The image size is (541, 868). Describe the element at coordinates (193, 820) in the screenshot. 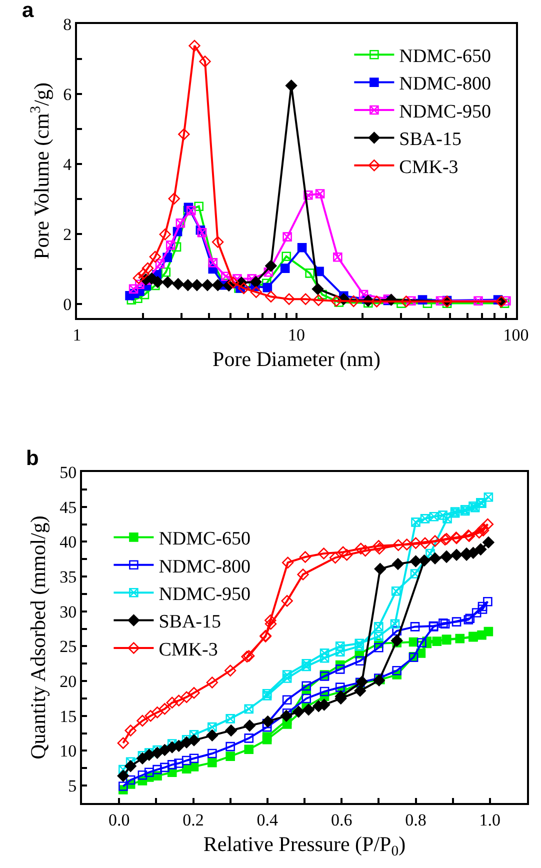

I see `x-tick-label: 0.2` at that location.